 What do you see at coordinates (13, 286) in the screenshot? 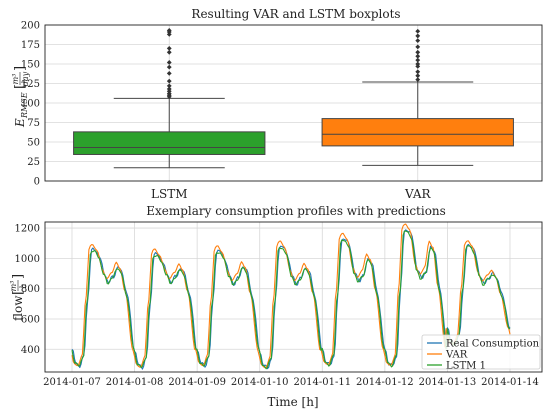
I see `line-ylabel-unit-num: m³` at bounding box center [13, 286].